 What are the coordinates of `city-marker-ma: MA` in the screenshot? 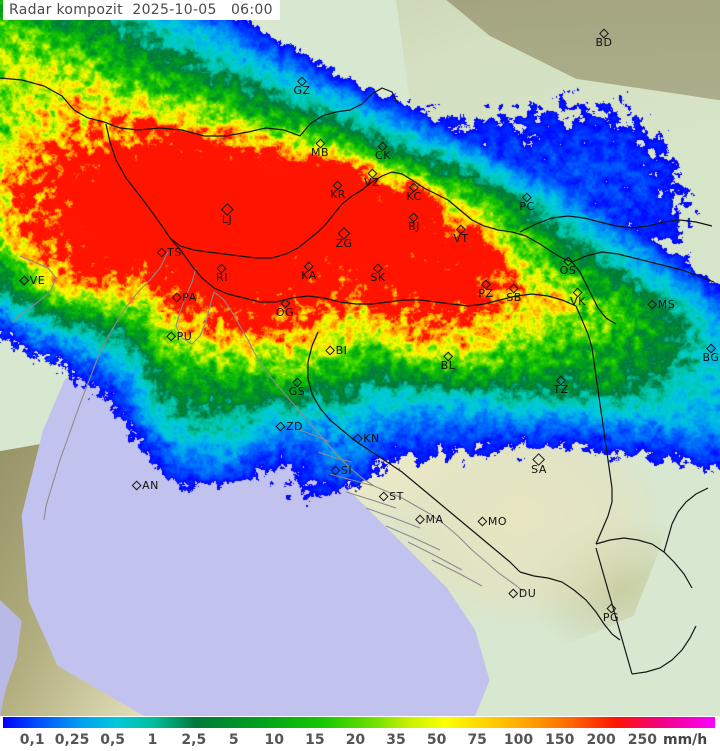 It's located at (429, 518).